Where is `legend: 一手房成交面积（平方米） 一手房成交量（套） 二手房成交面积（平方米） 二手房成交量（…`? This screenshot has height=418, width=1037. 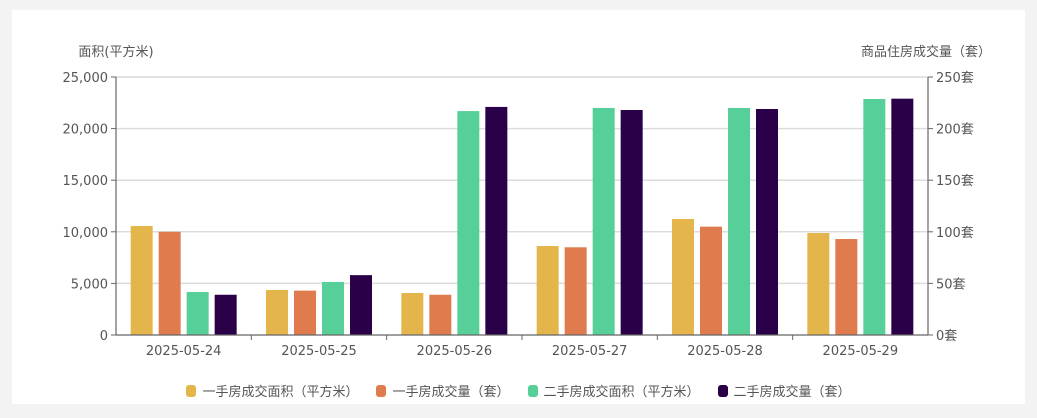 legend: 一手房成交面积（平方米） 一手房成交量（套） 二手房成交面积（平方米） 二手房成交量（… is located at coordinates (518, 390).